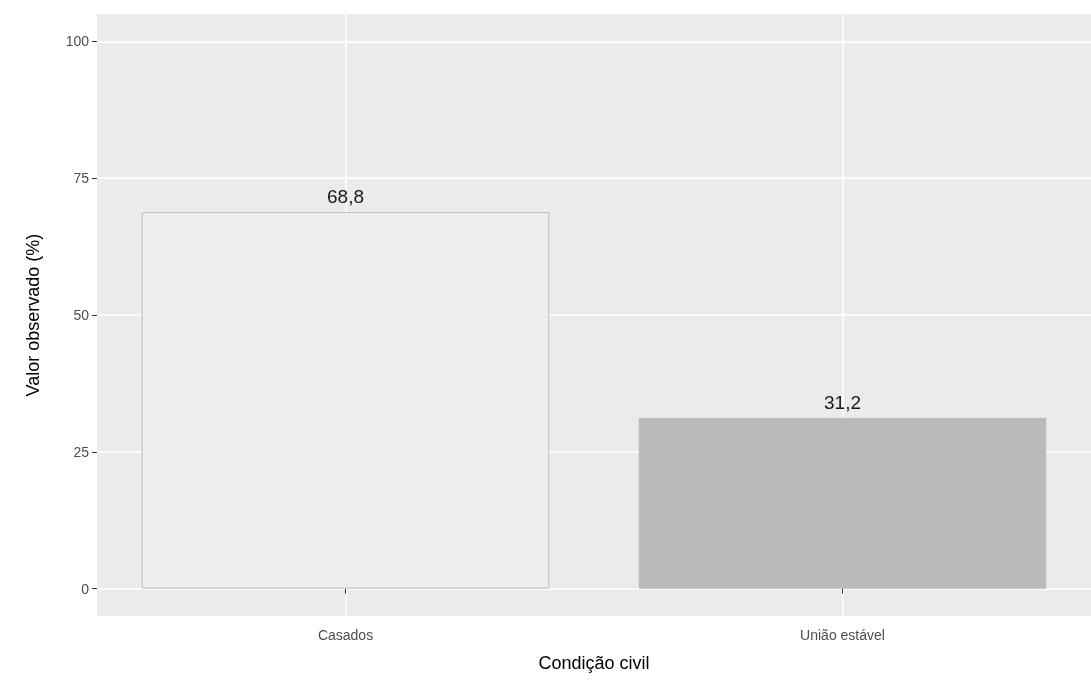 The image size is (1091, 684). What do you see at coordinates (81, 451) in the screenshot?
I see `y-tick-label: 25` at bounding box center [81, 451].